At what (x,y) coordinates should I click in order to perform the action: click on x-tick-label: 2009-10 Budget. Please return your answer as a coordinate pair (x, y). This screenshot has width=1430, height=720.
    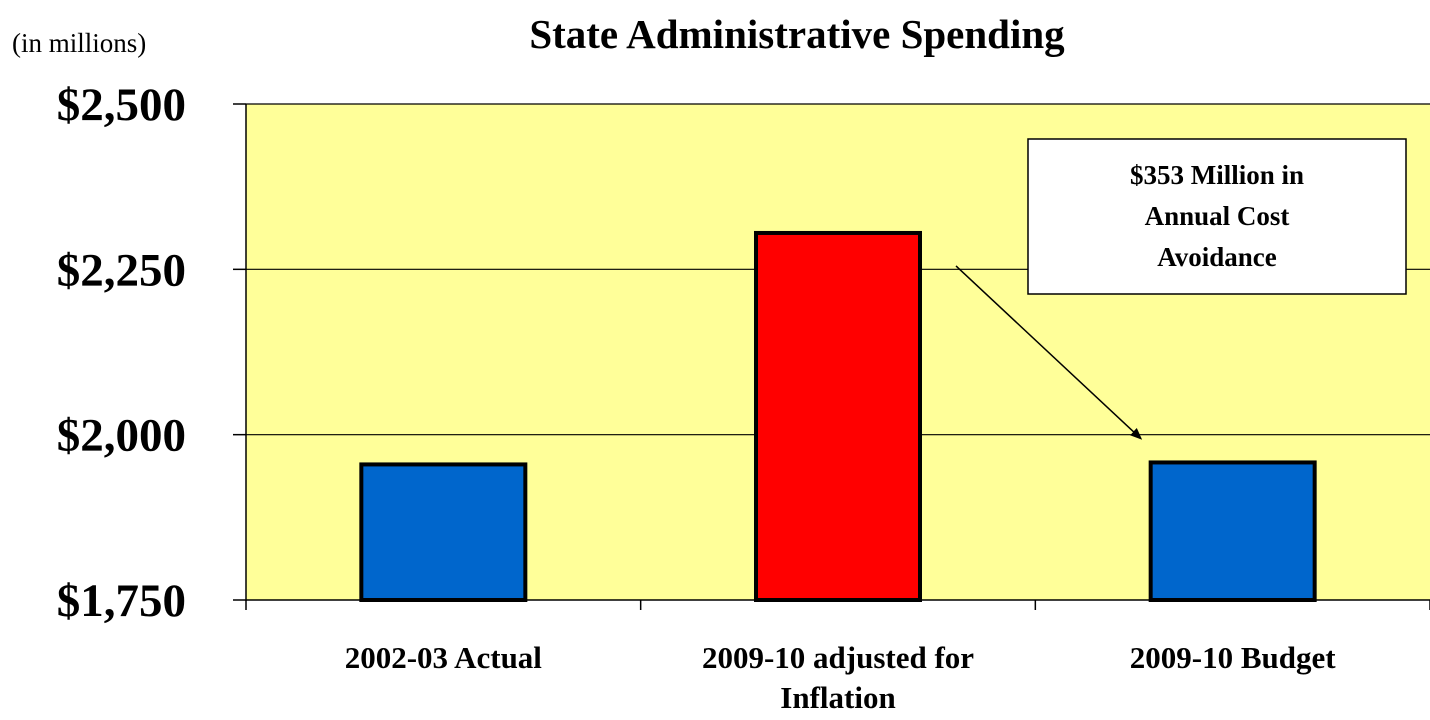
    Looking at the image, I should click on (1233, 657).